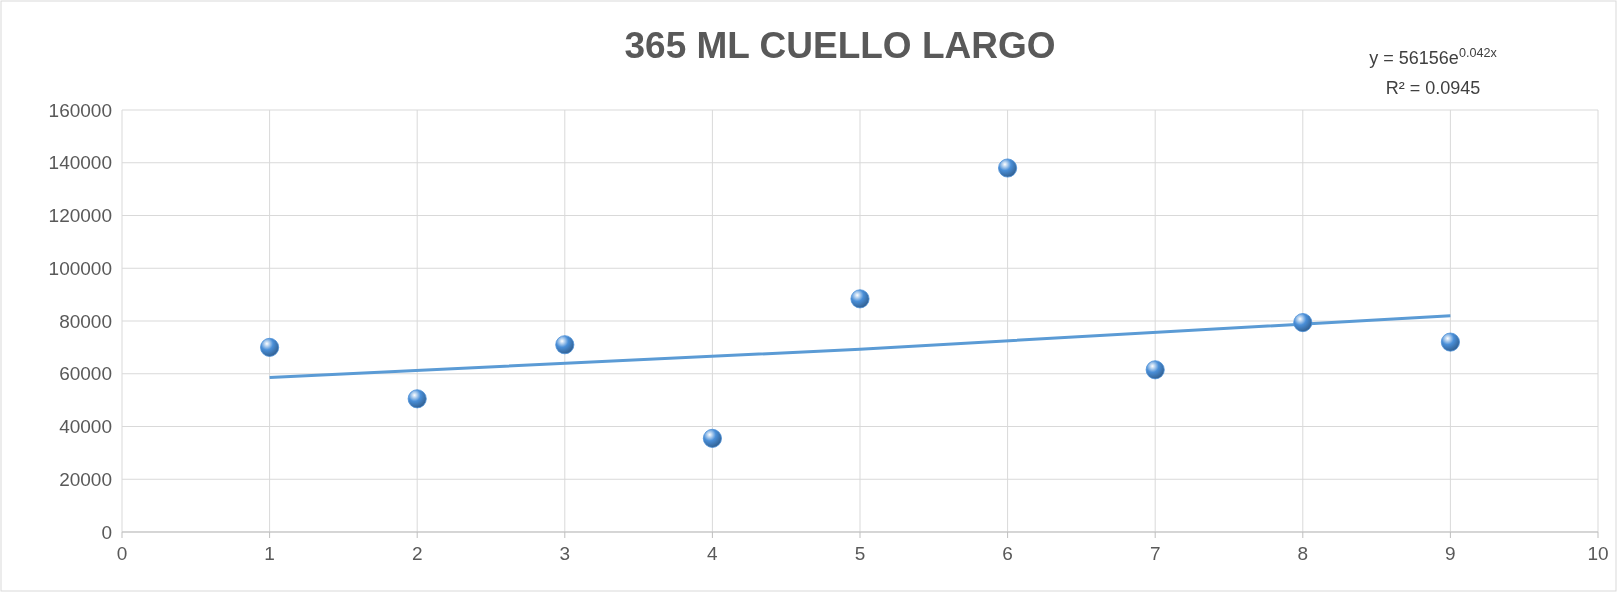  Describe the element at coordinates (122, 553) in the screenshot. I see `x-tick-label: 0` at that location.